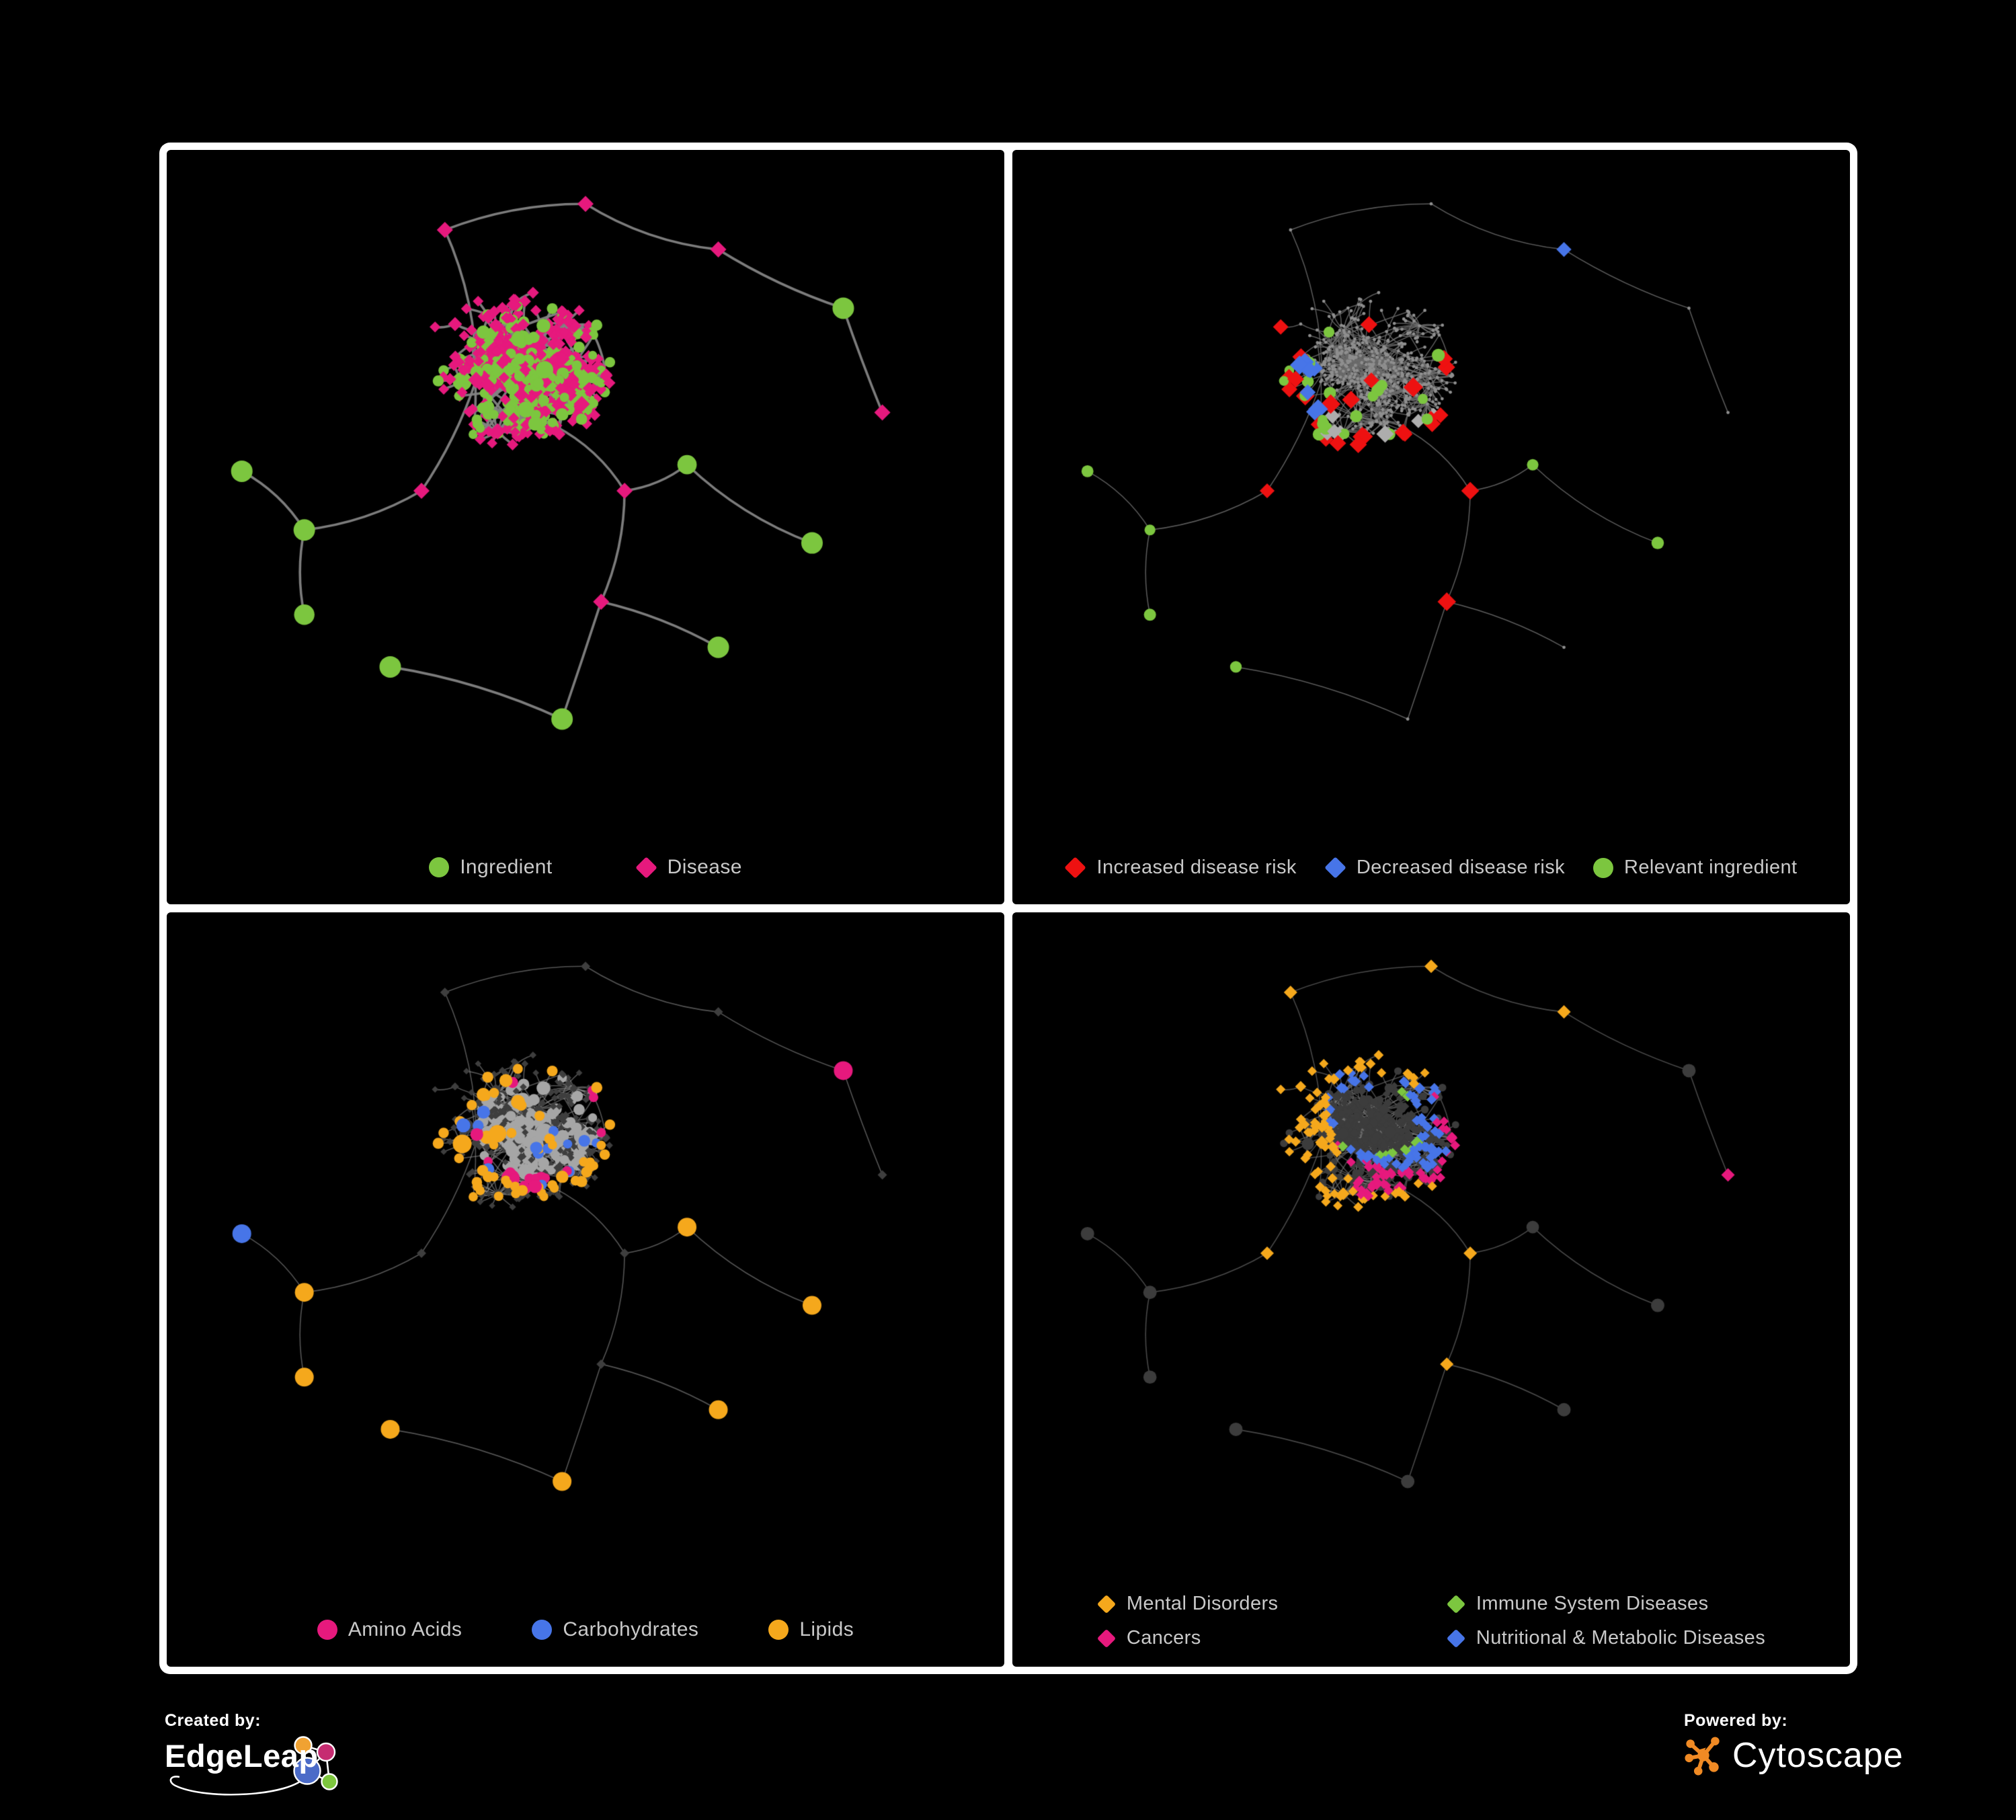  I want to click on edgeleap-node-magenta, so click(326, 1752).